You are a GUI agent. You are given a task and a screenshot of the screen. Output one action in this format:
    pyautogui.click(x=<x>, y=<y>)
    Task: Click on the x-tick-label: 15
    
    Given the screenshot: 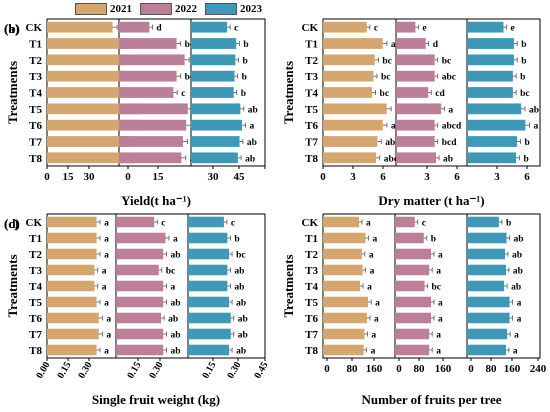 What is the action you would take?
    pyautogui.click(x=69, y=177)
    